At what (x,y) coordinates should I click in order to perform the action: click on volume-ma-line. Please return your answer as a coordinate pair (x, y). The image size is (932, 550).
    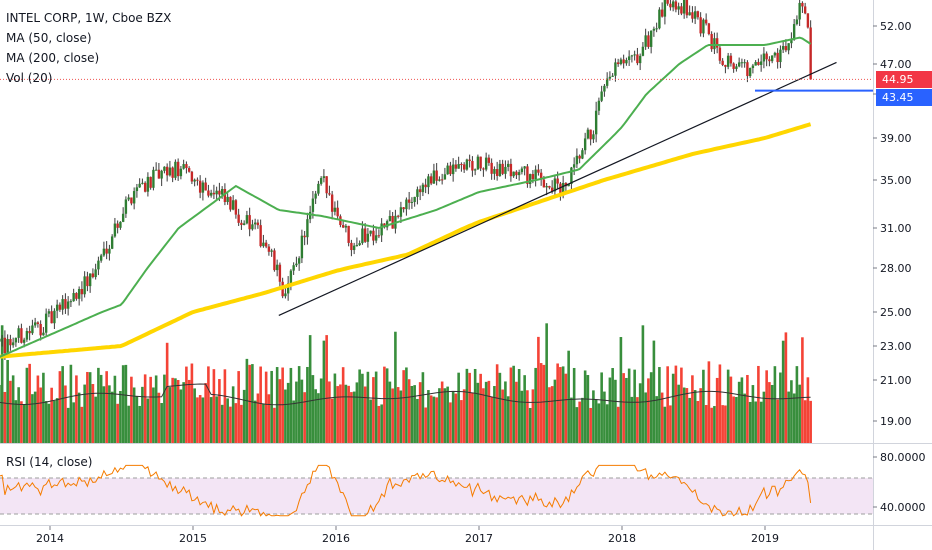
    Looking at the image, I should click on (405, 394).